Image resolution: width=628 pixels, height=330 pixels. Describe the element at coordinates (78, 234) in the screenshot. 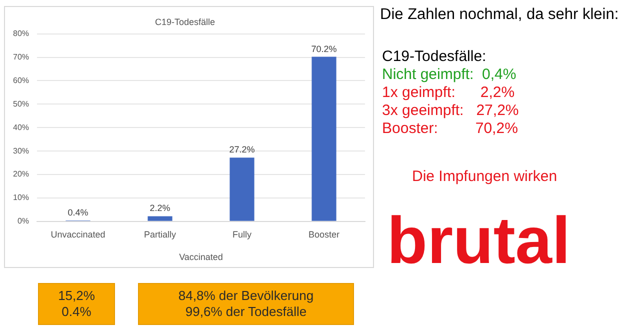

I see `x-tick-label: Unvaccinated` at that location.